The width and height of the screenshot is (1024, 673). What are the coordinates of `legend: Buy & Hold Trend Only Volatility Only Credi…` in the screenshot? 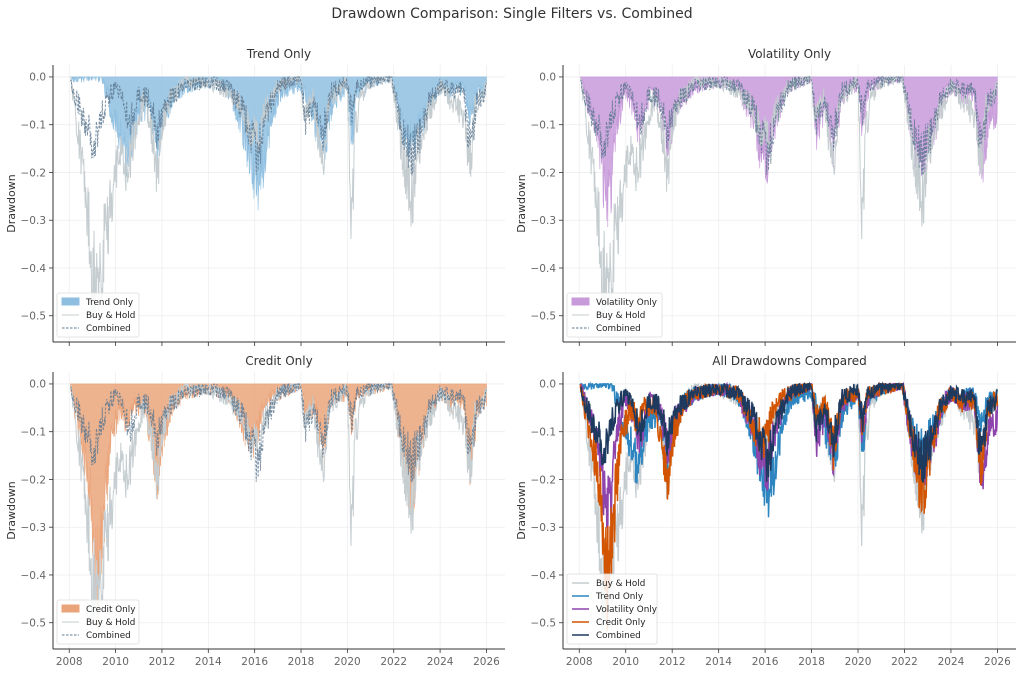 It's located at (612, 609).